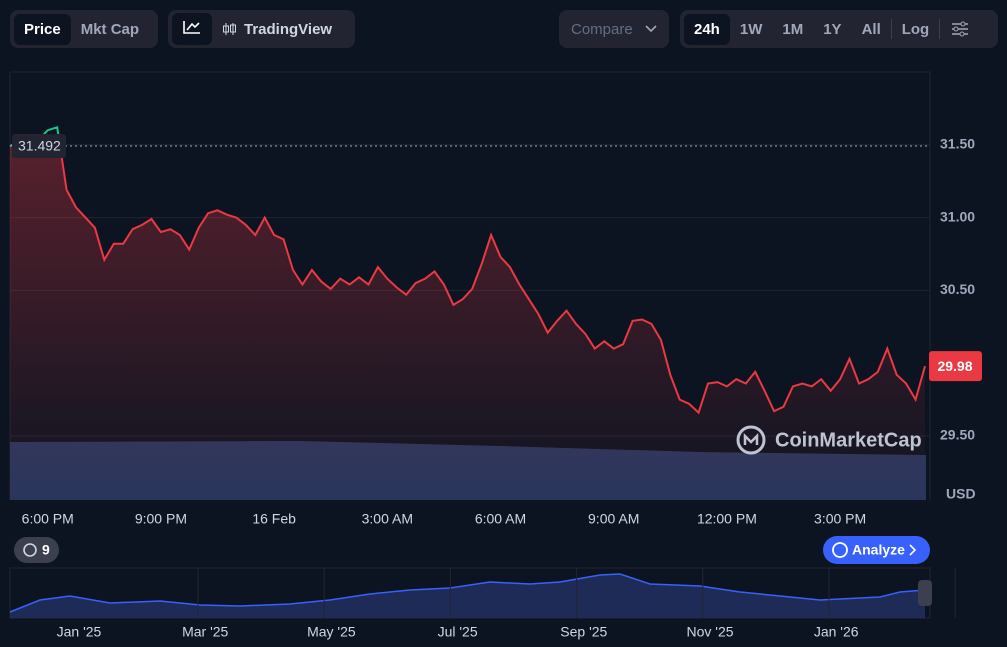 The image size is (1007, 647). I want to click on x-tick-label: 6:00 AM, so click(500, 519).